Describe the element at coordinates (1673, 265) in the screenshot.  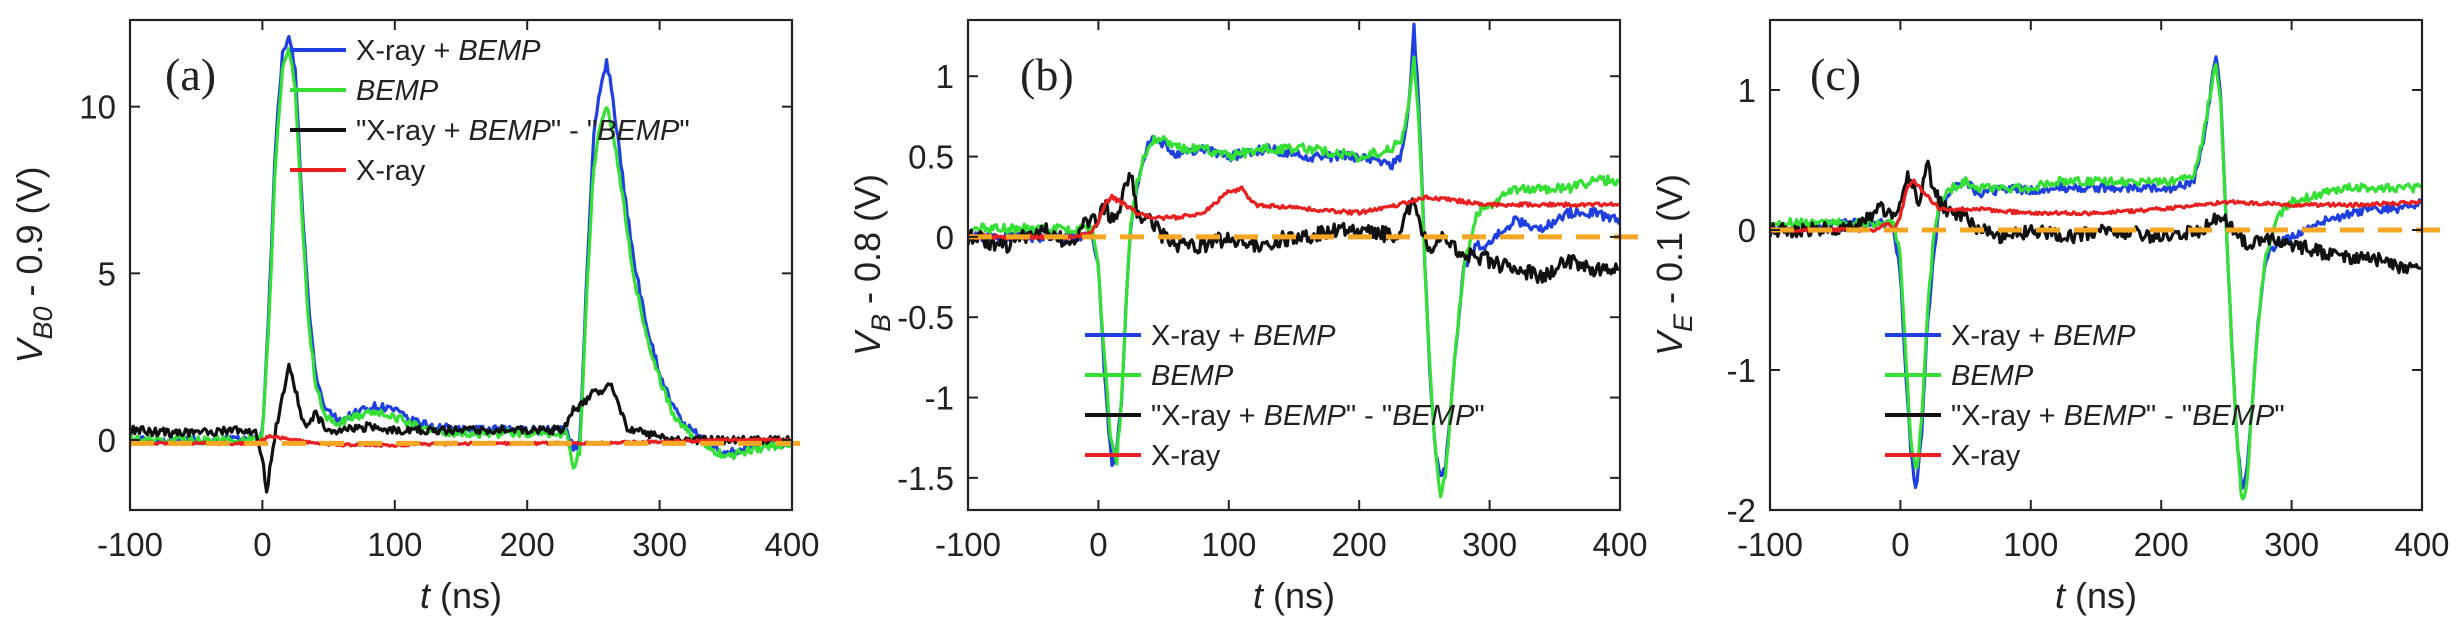
I see `y-axis-label: VE - 0.1 (V)` at that location.